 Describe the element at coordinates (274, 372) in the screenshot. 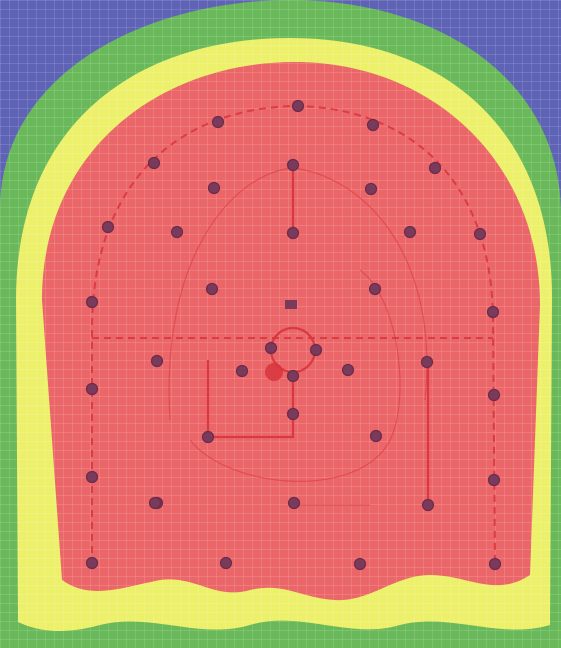

I see `center-marker` at that location.